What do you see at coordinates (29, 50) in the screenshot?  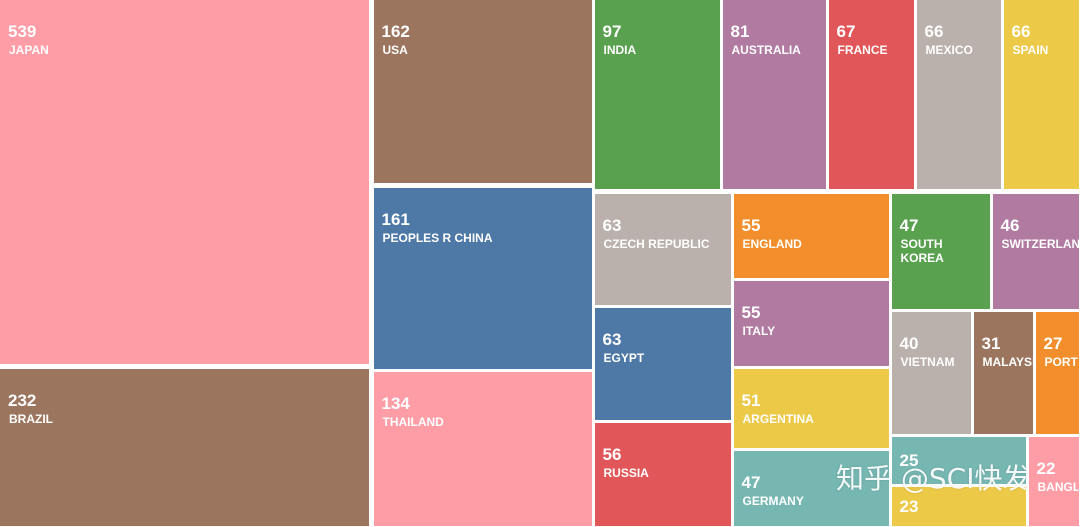 I see `tile-label: JAPAN` at bounding box center [29, 50].